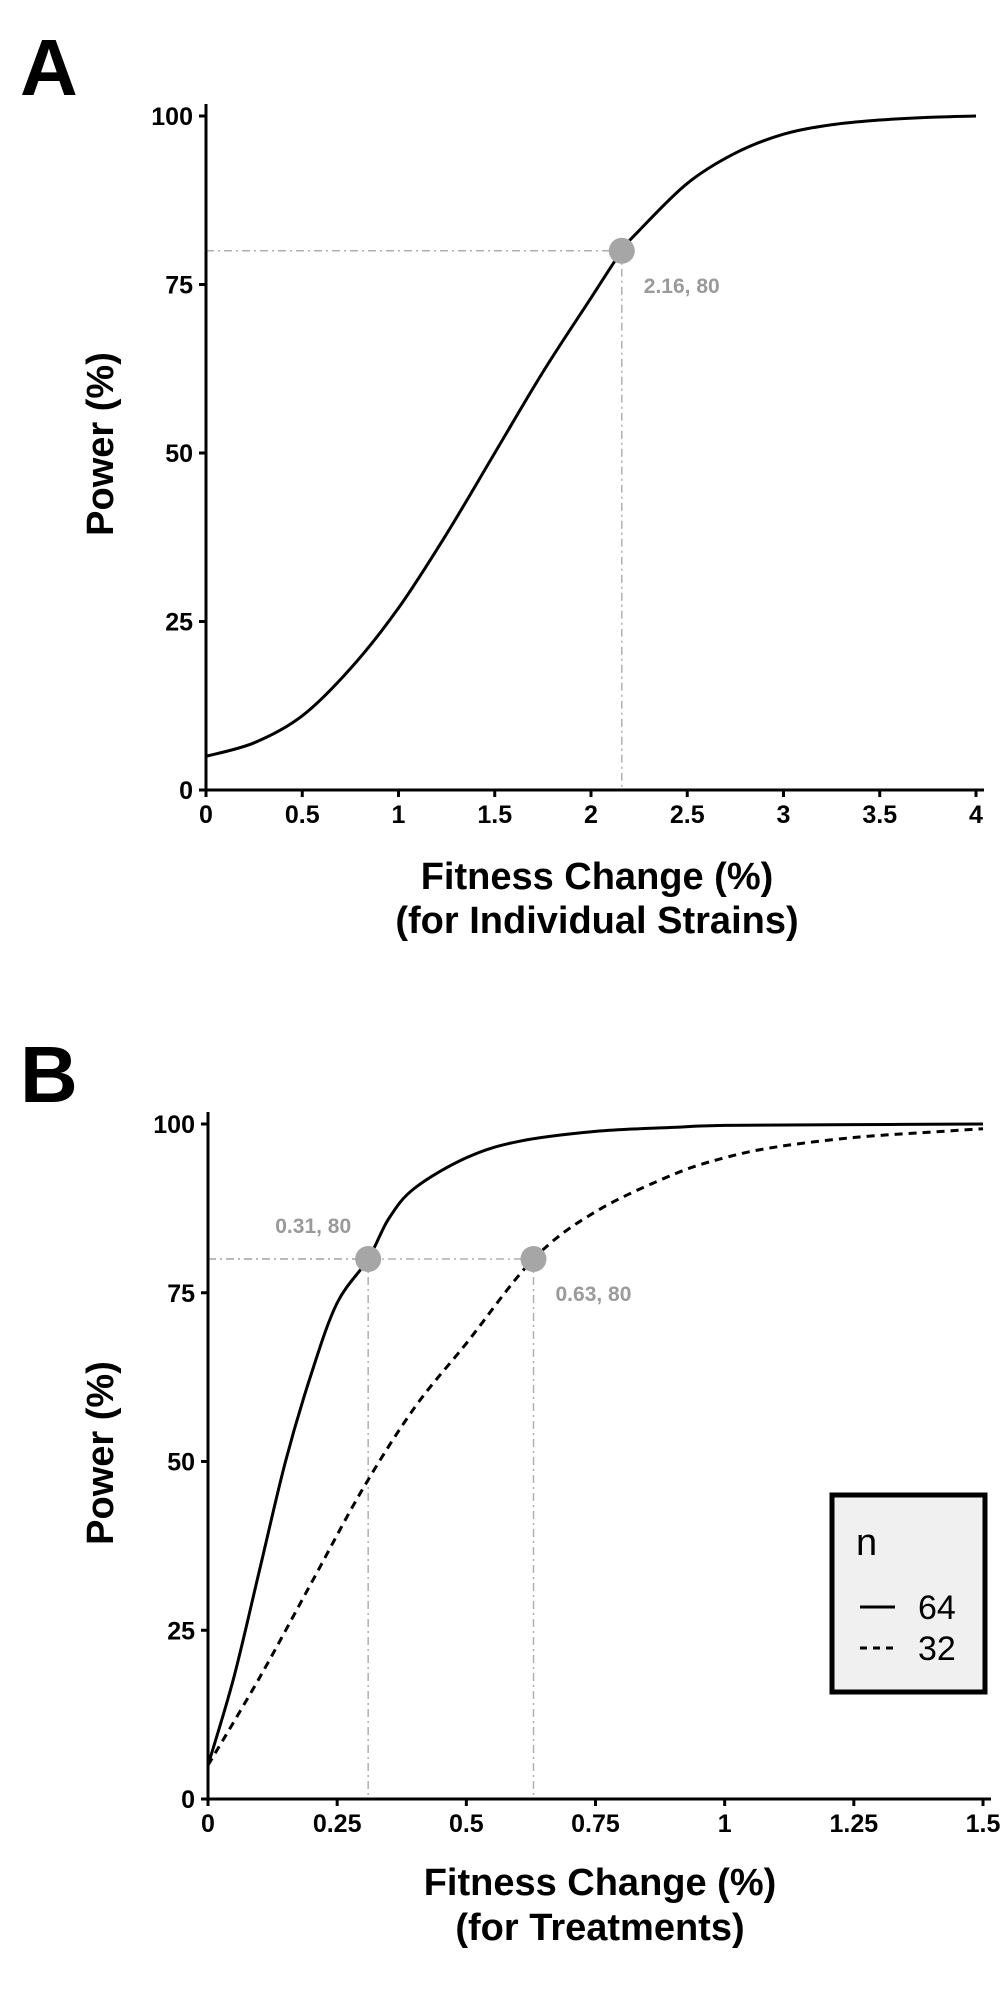  What do you see at coordinates (599, 1928) in the screenshot?
I see `panel-b-x-axis-subtitle: (for Treatments)` at bounding box center [599, 1928].